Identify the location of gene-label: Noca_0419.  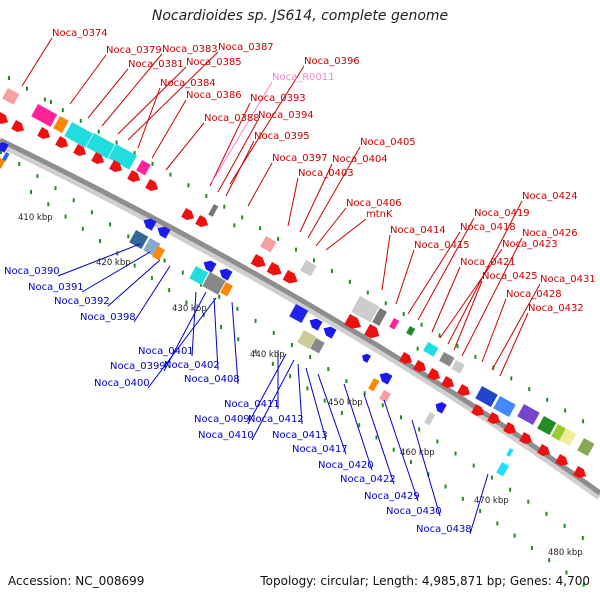
(502, 213).